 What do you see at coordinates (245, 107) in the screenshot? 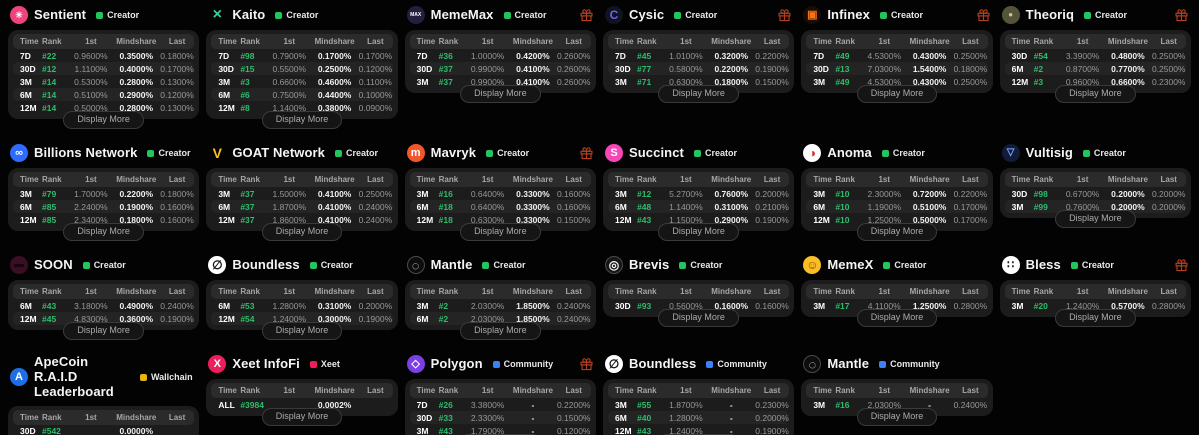
I see `cell-rank: #8` at bounding box center [245, 107].